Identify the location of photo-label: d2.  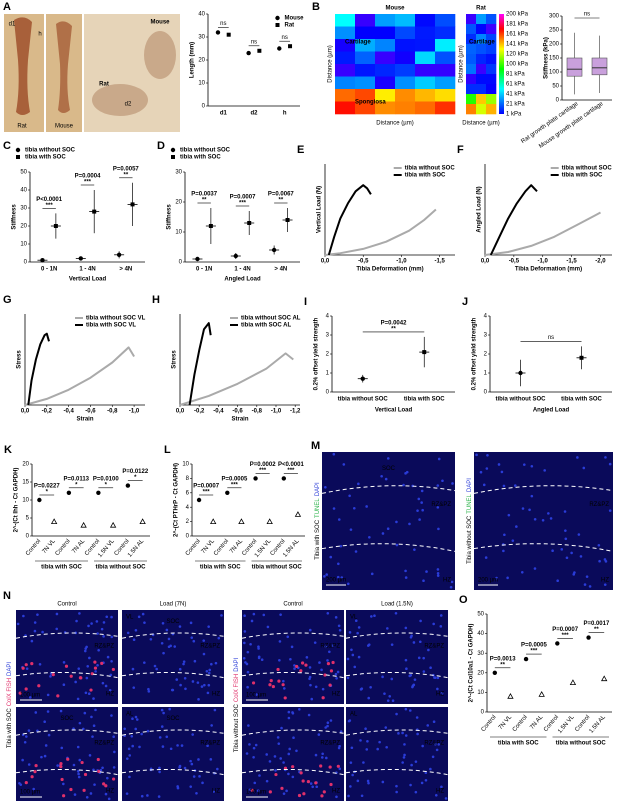
(128, 105).